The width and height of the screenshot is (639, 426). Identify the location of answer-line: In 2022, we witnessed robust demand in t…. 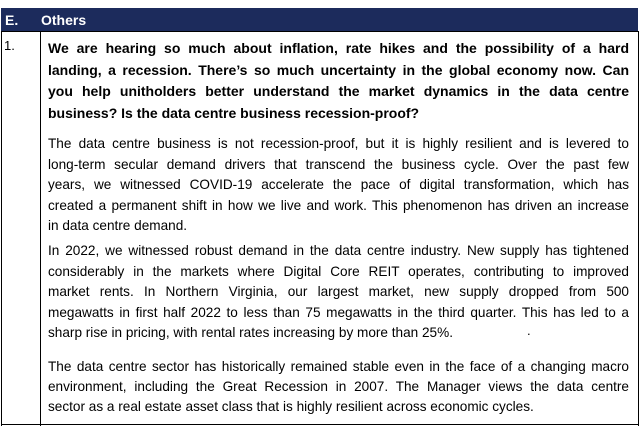
(338, 250).